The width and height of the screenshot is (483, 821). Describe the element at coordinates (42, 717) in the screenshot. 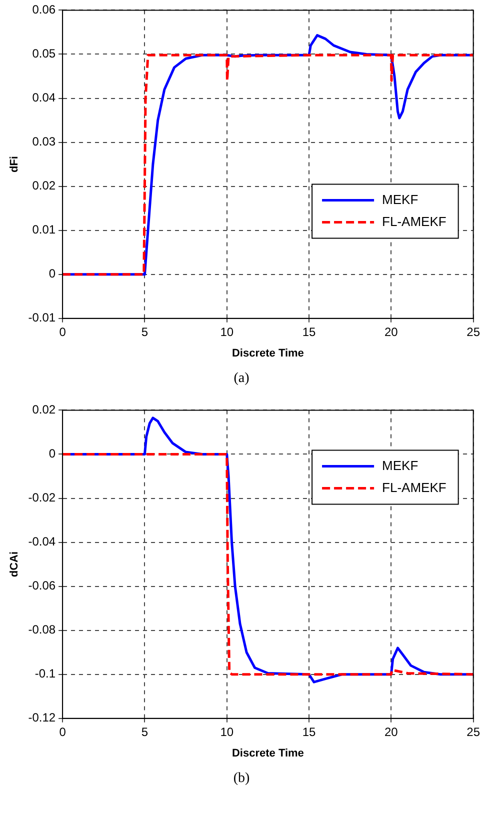

I see `y-tick-label: -0.12` at that location.